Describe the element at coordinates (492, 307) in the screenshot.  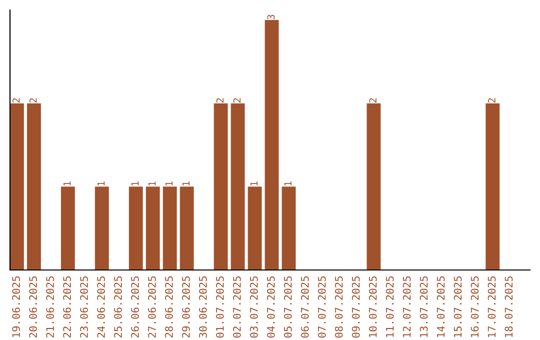
I see `x-tick-label: 17.07.2025` at that location.